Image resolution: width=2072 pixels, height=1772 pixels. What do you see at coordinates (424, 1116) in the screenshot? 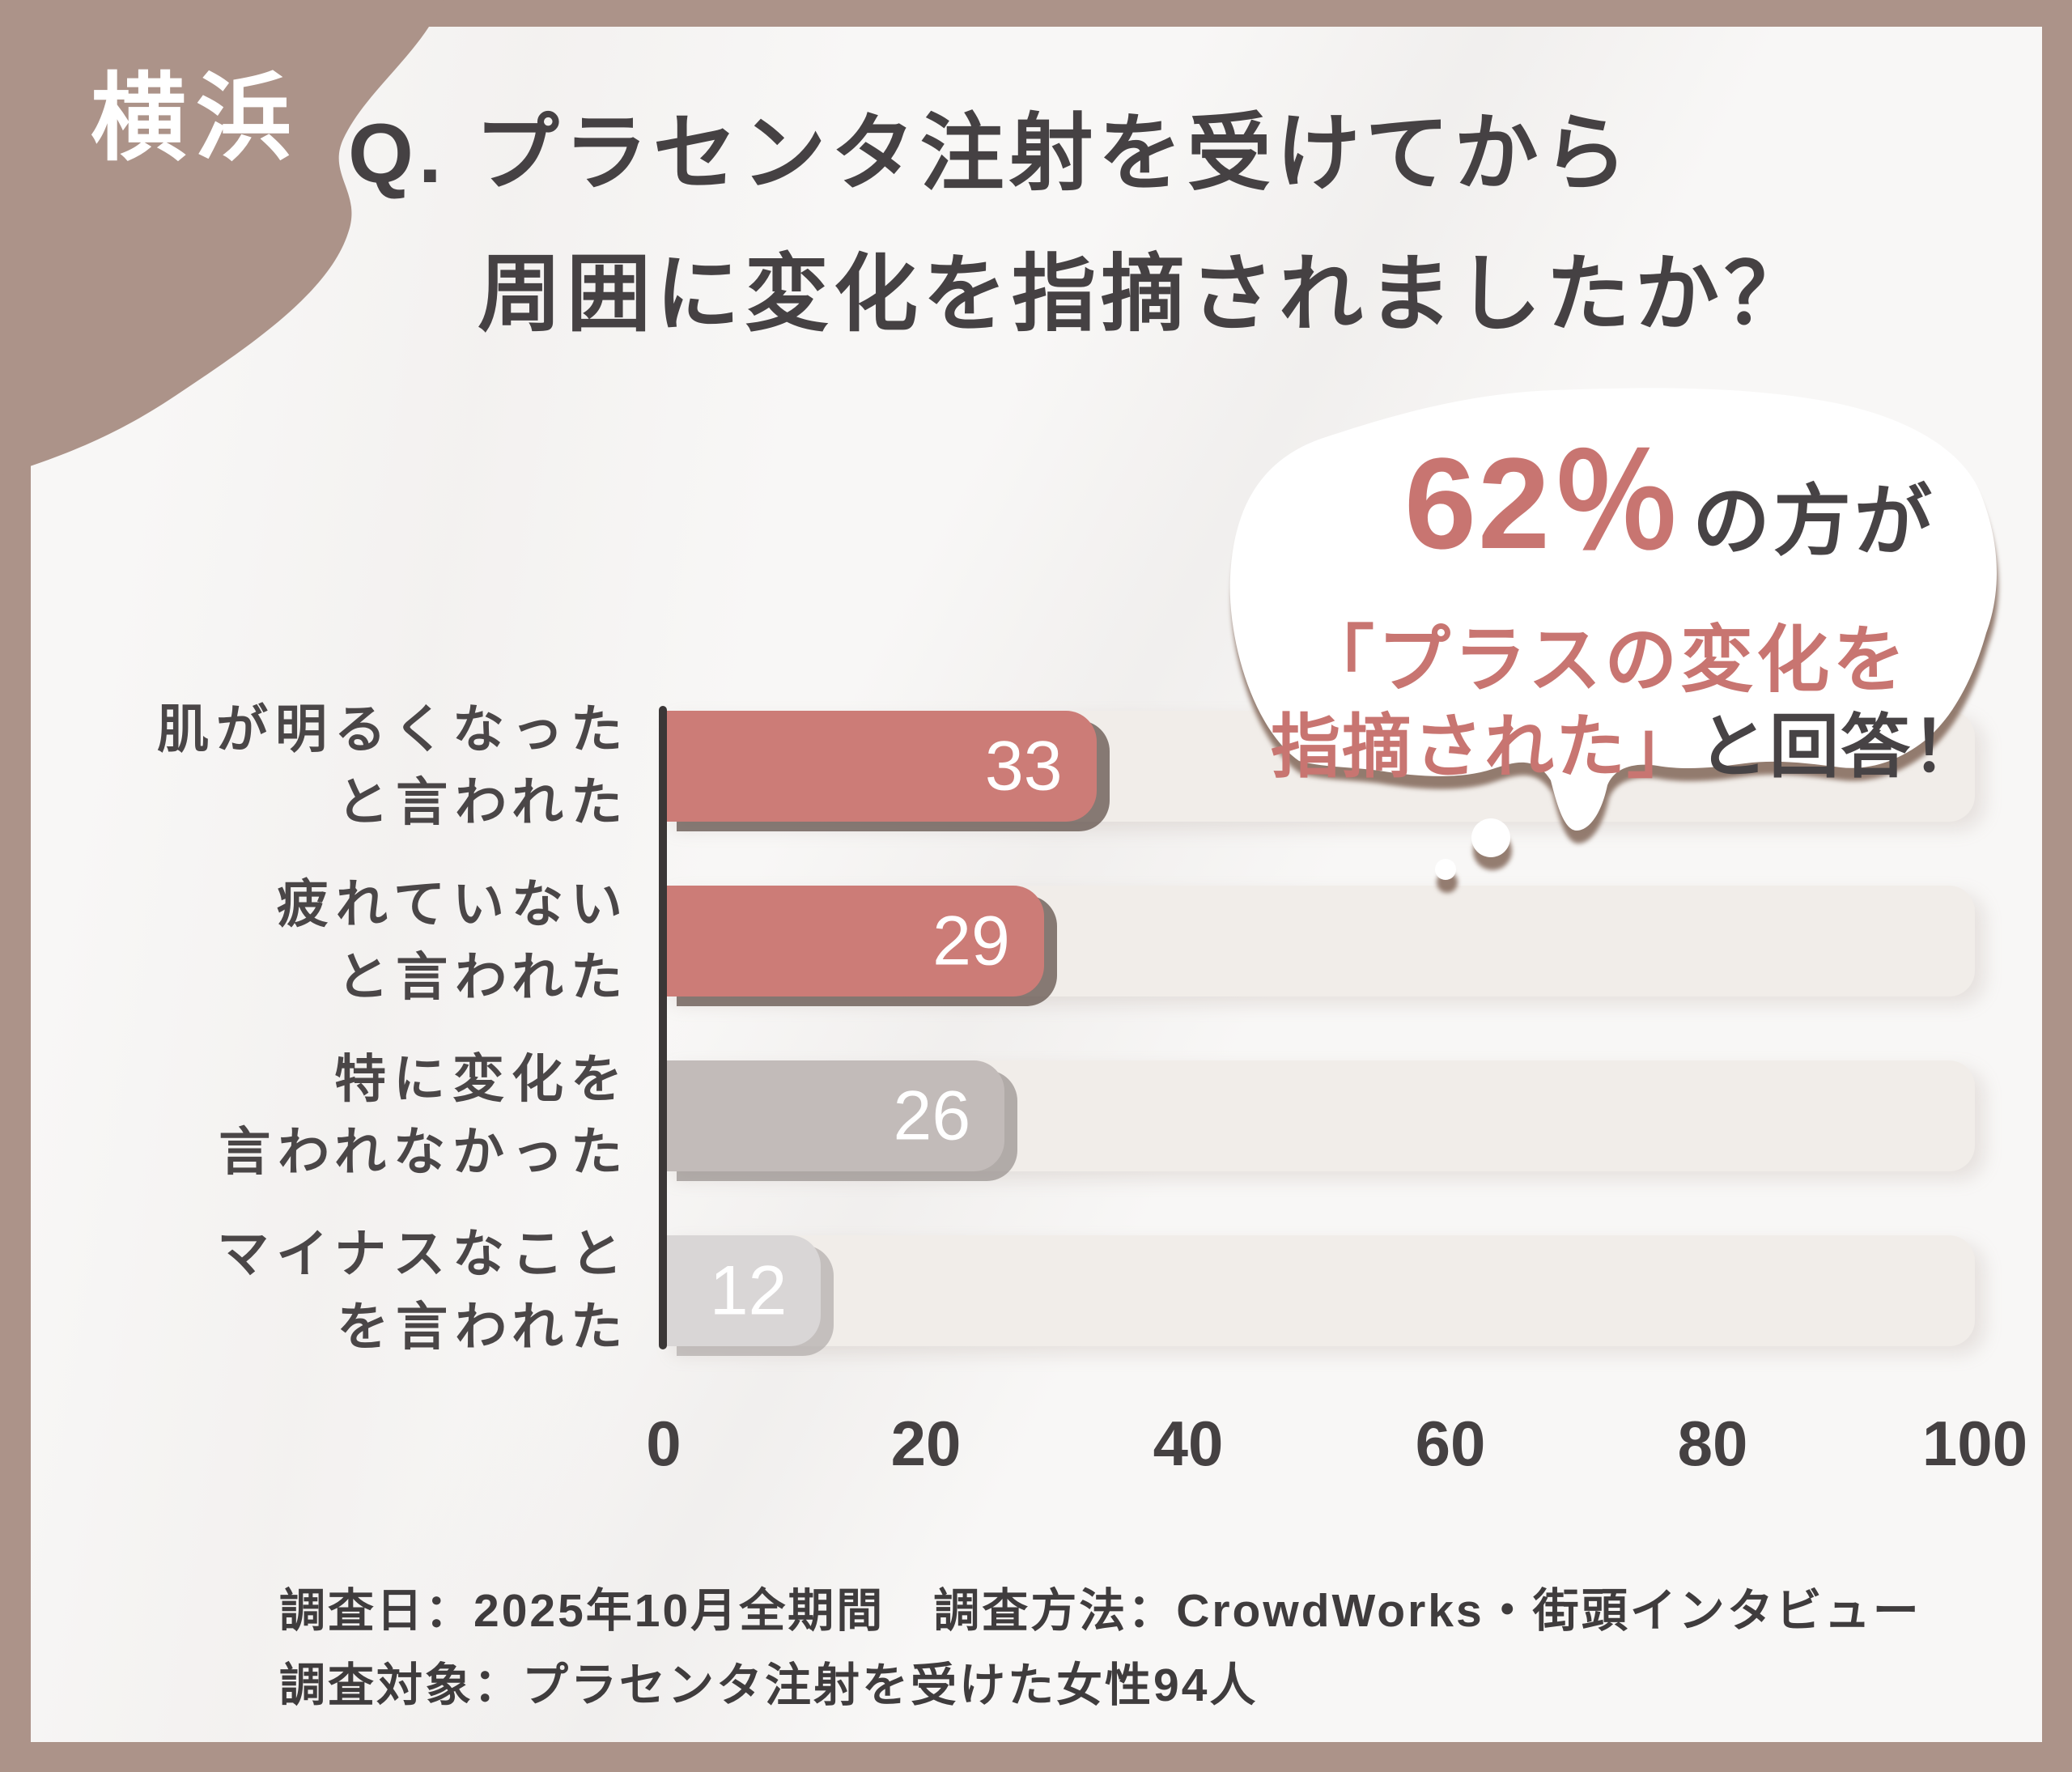
I see `category-label: 特に変化を 言われなかった` at bounding box center [424, 1116].